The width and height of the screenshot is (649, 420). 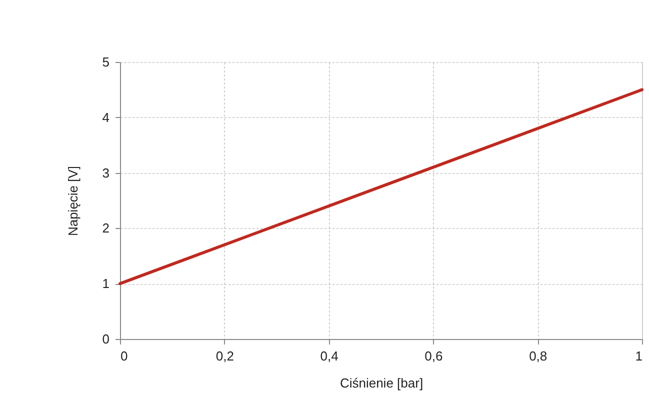 What do you see at coordinates (106, 117) in the screenshot?
I see `y-tick-label: 4` at bounding box center [106, 117].